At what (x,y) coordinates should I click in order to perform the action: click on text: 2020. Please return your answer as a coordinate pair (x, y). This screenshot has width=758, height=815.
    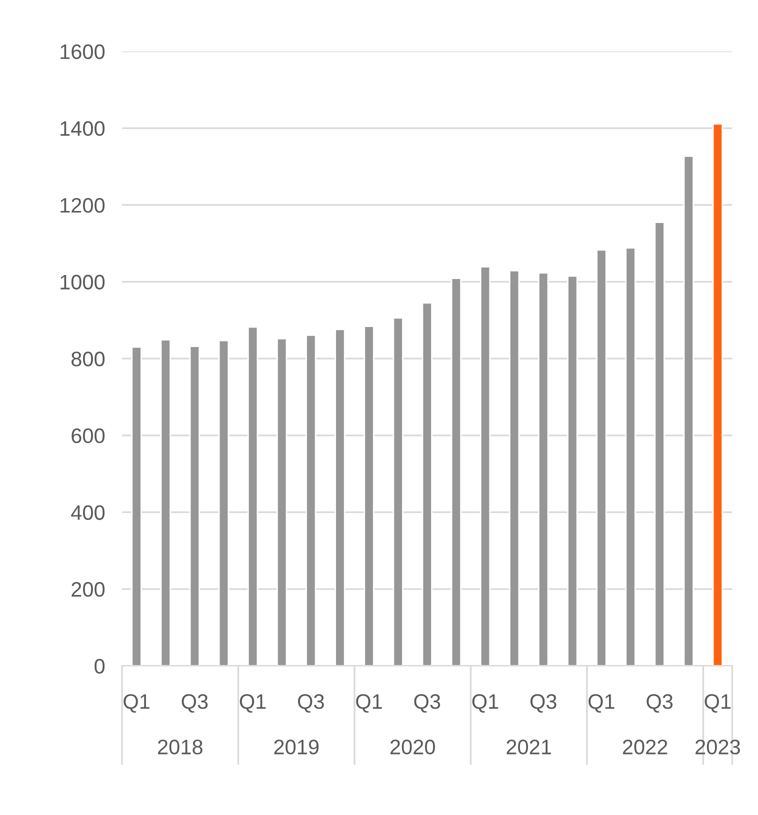
    Looking at the image, I should click on (412, 747).